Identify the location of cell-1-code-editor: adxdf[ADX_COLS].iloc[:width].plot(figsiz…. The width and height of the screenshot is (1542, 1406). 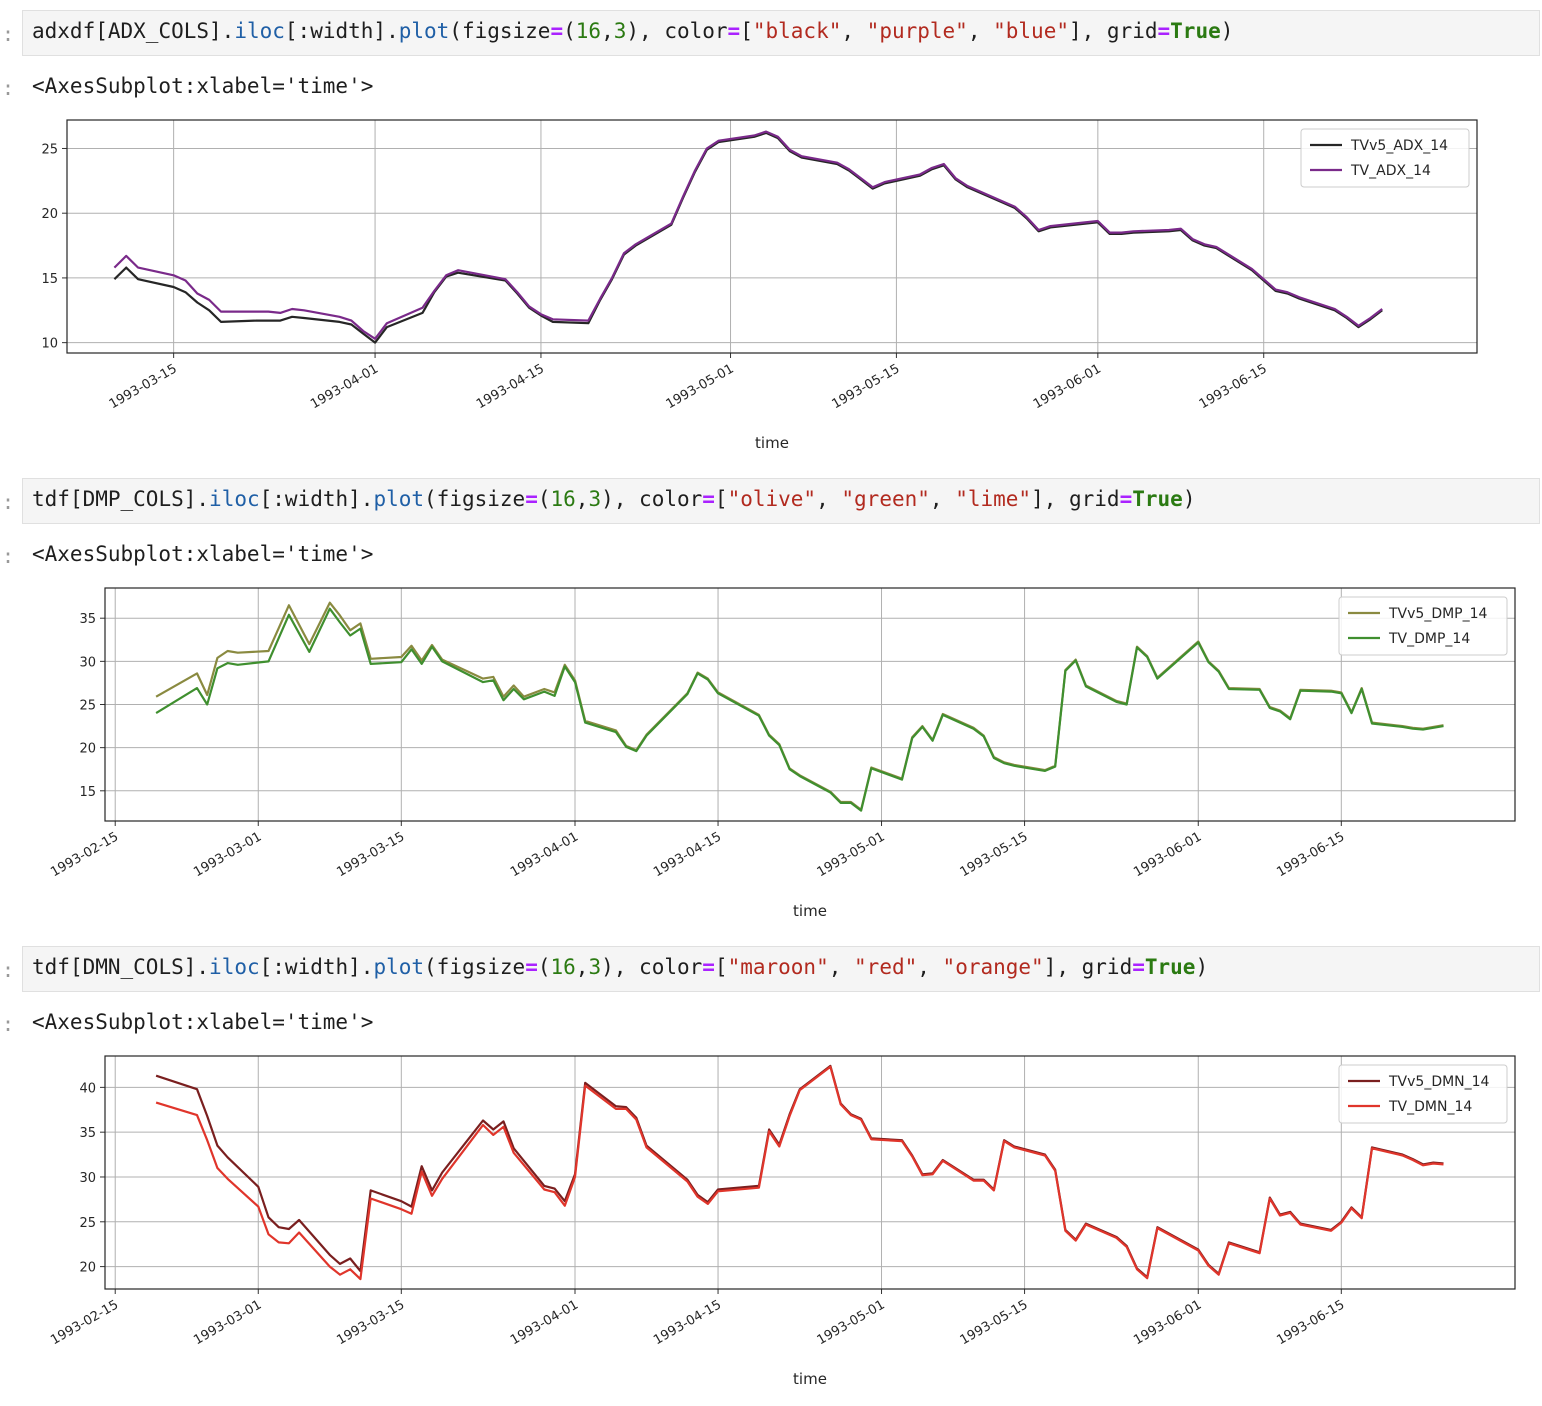
(781, 33).